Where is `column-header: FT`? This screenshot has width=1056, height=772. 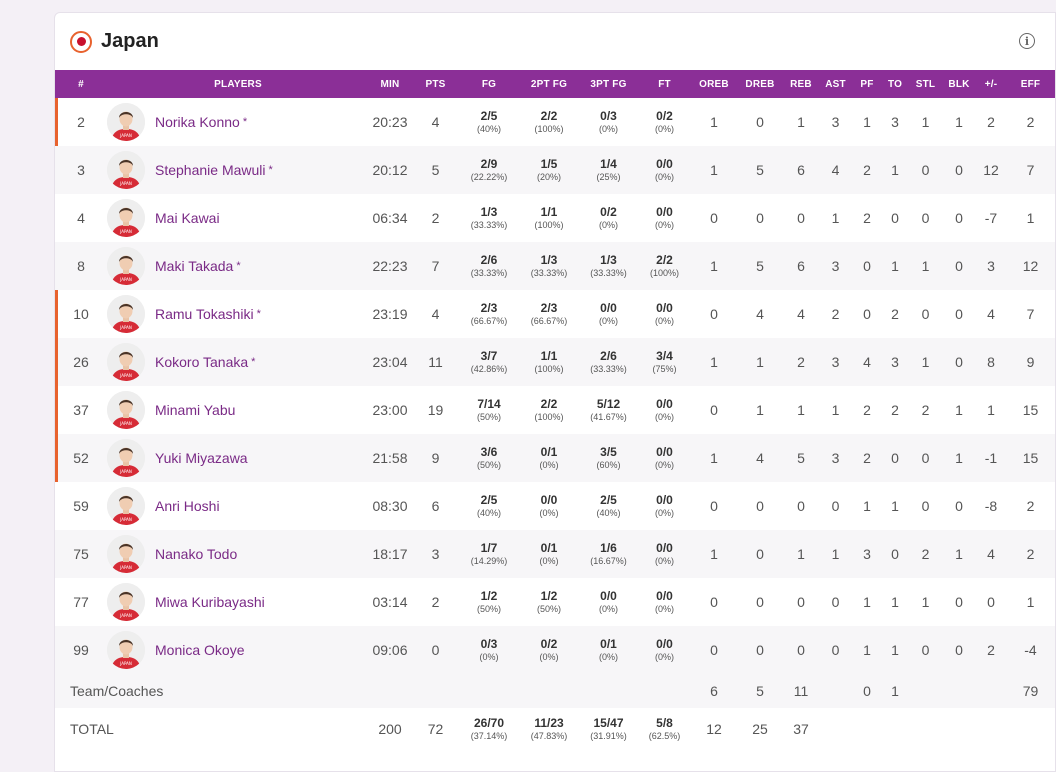
column-header: FT is located at coordinates (664, 84).